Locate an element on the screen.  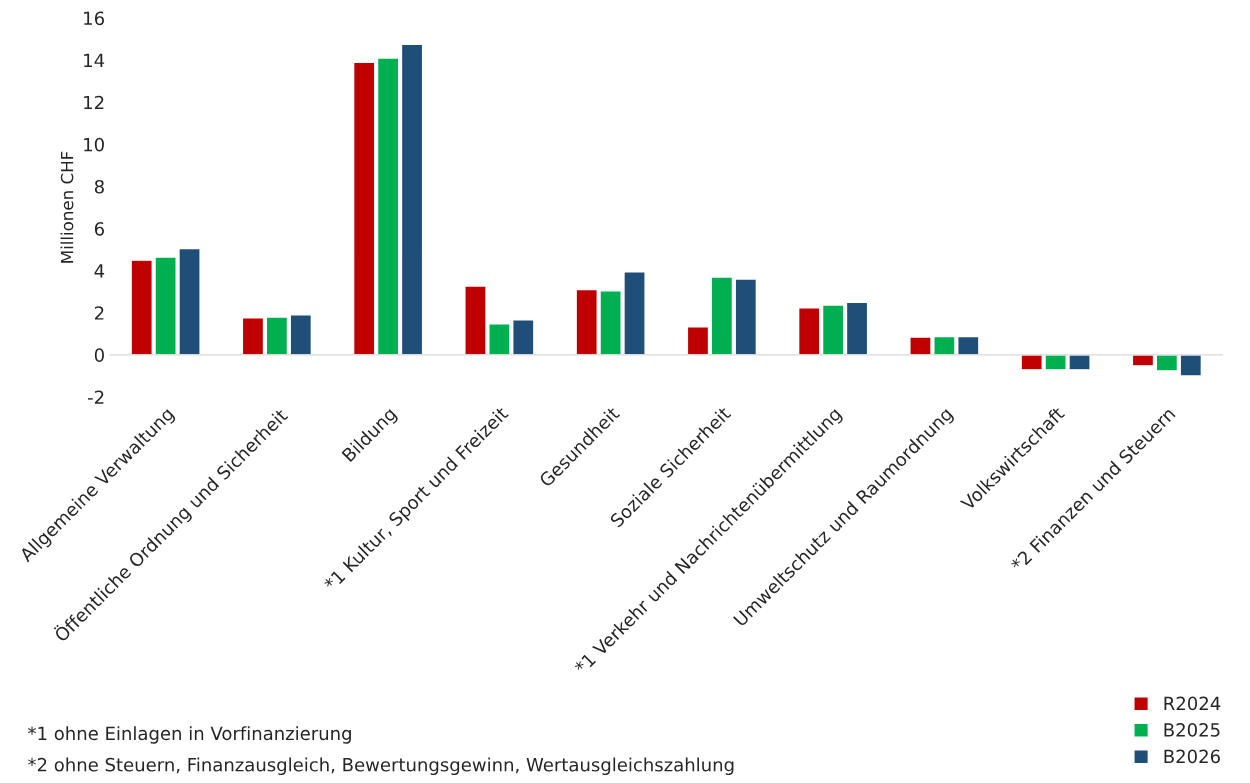
y-tick-label: 16 is located at coordinates (94, 18).